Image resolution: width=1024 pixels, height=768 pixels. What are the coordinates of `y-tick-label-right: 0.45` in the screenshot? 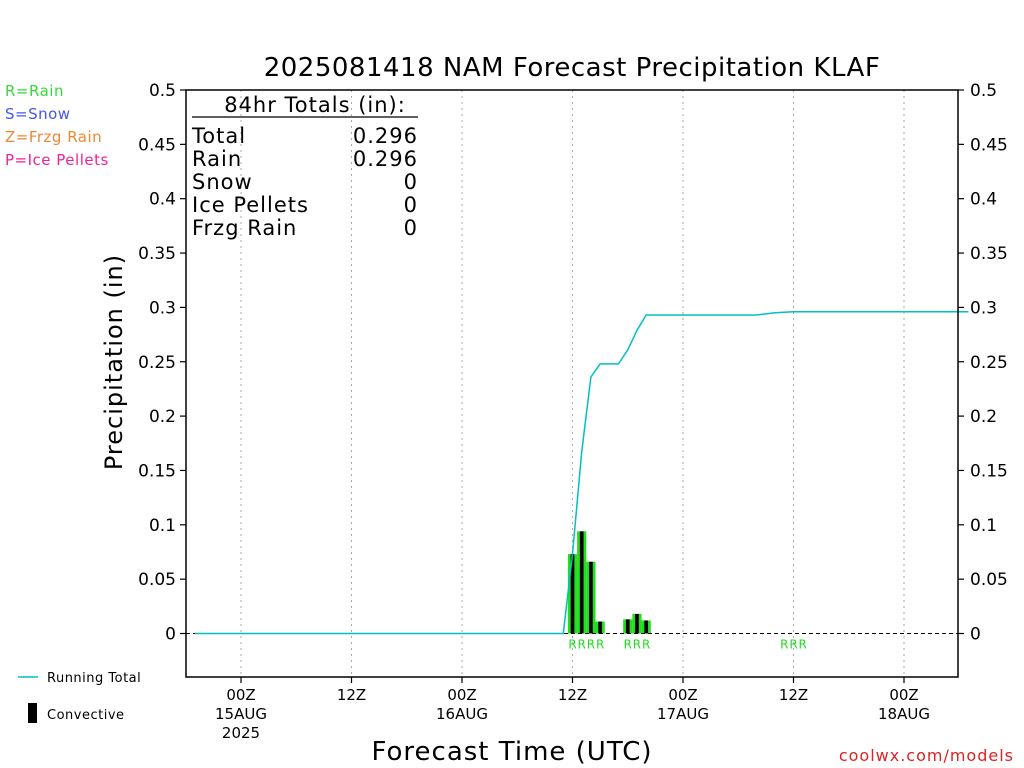 It's located at (989, 145).